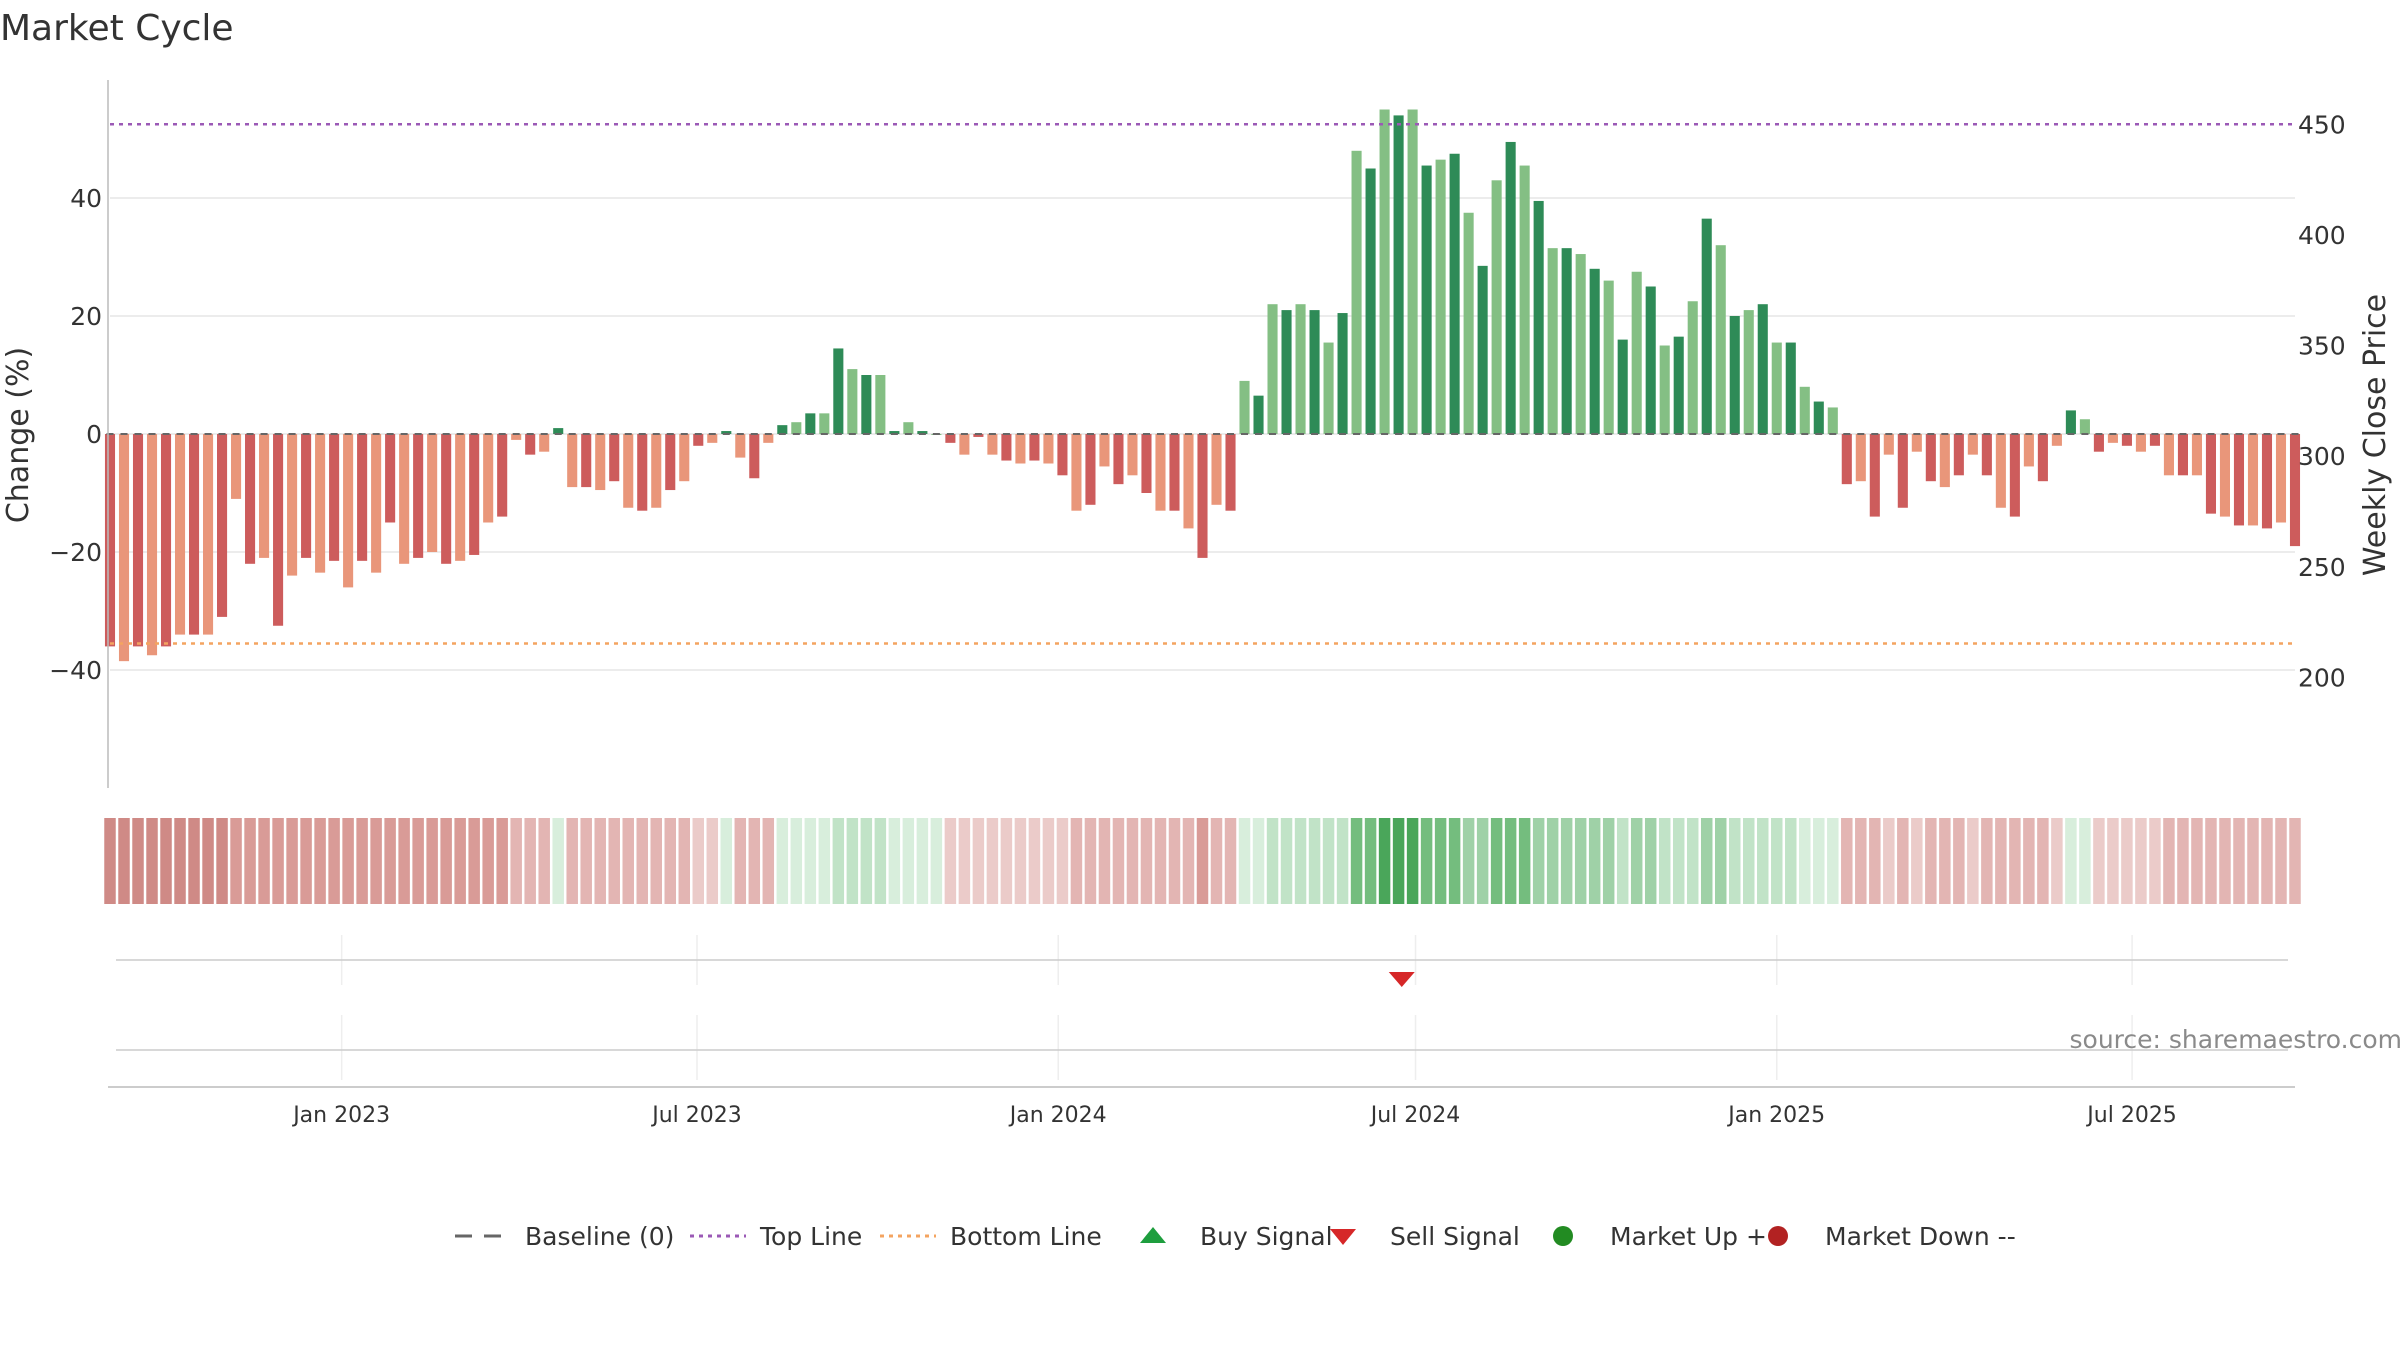 This screenshot has width=2400, height=1350. I want to click on y-tick-label: 20, so click(86, 316).